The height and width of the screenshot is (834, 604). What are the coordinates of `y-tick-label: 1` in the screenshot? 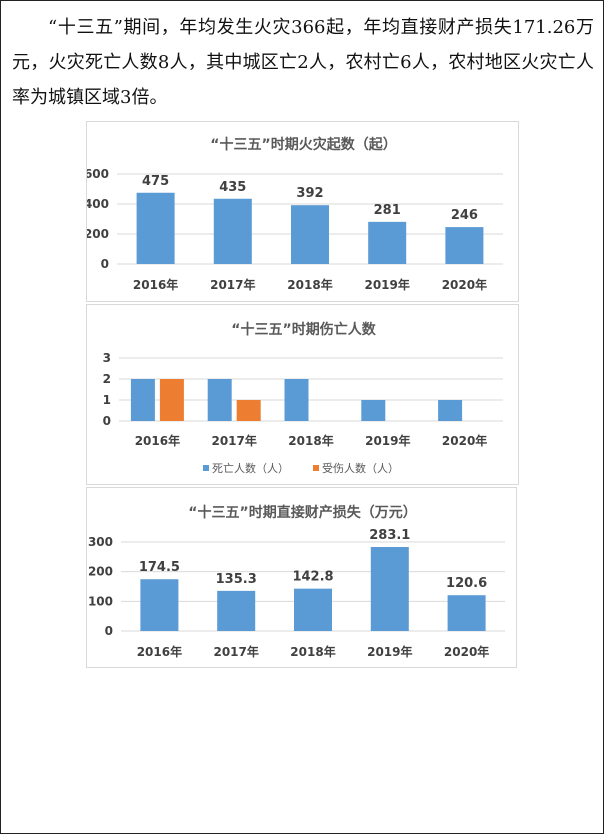 It's located at (107, 400).